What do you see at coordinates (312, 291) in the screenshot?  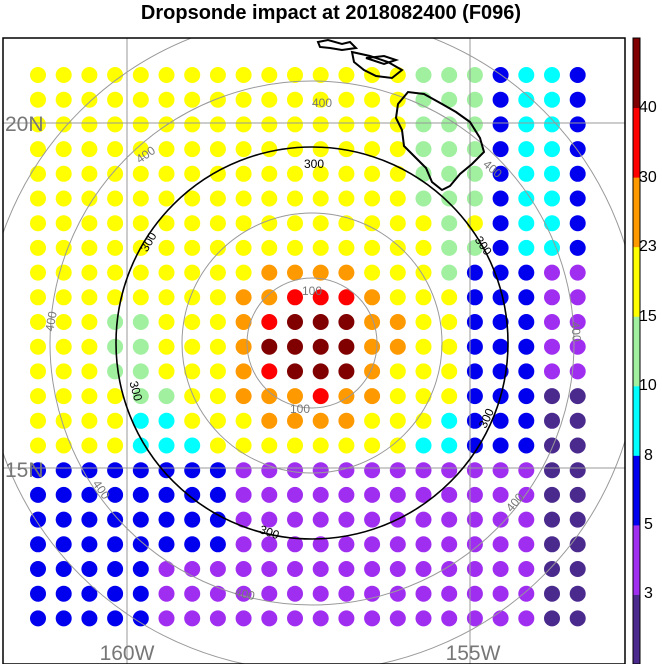 I see `ring-label-100-top: 100` at bounding box center [312, 291].